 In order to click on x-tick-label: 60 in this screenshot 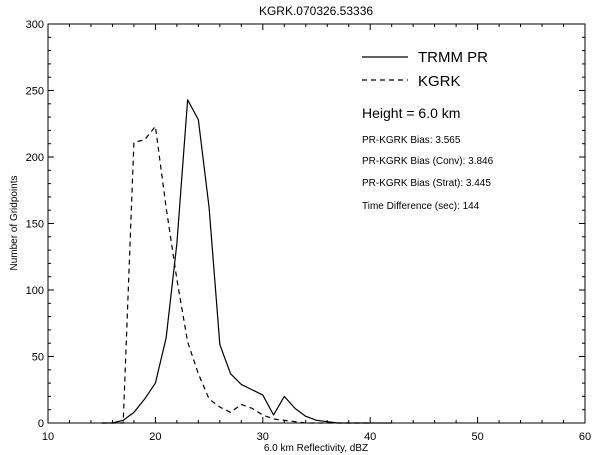, I will do `click(585, 437)`.